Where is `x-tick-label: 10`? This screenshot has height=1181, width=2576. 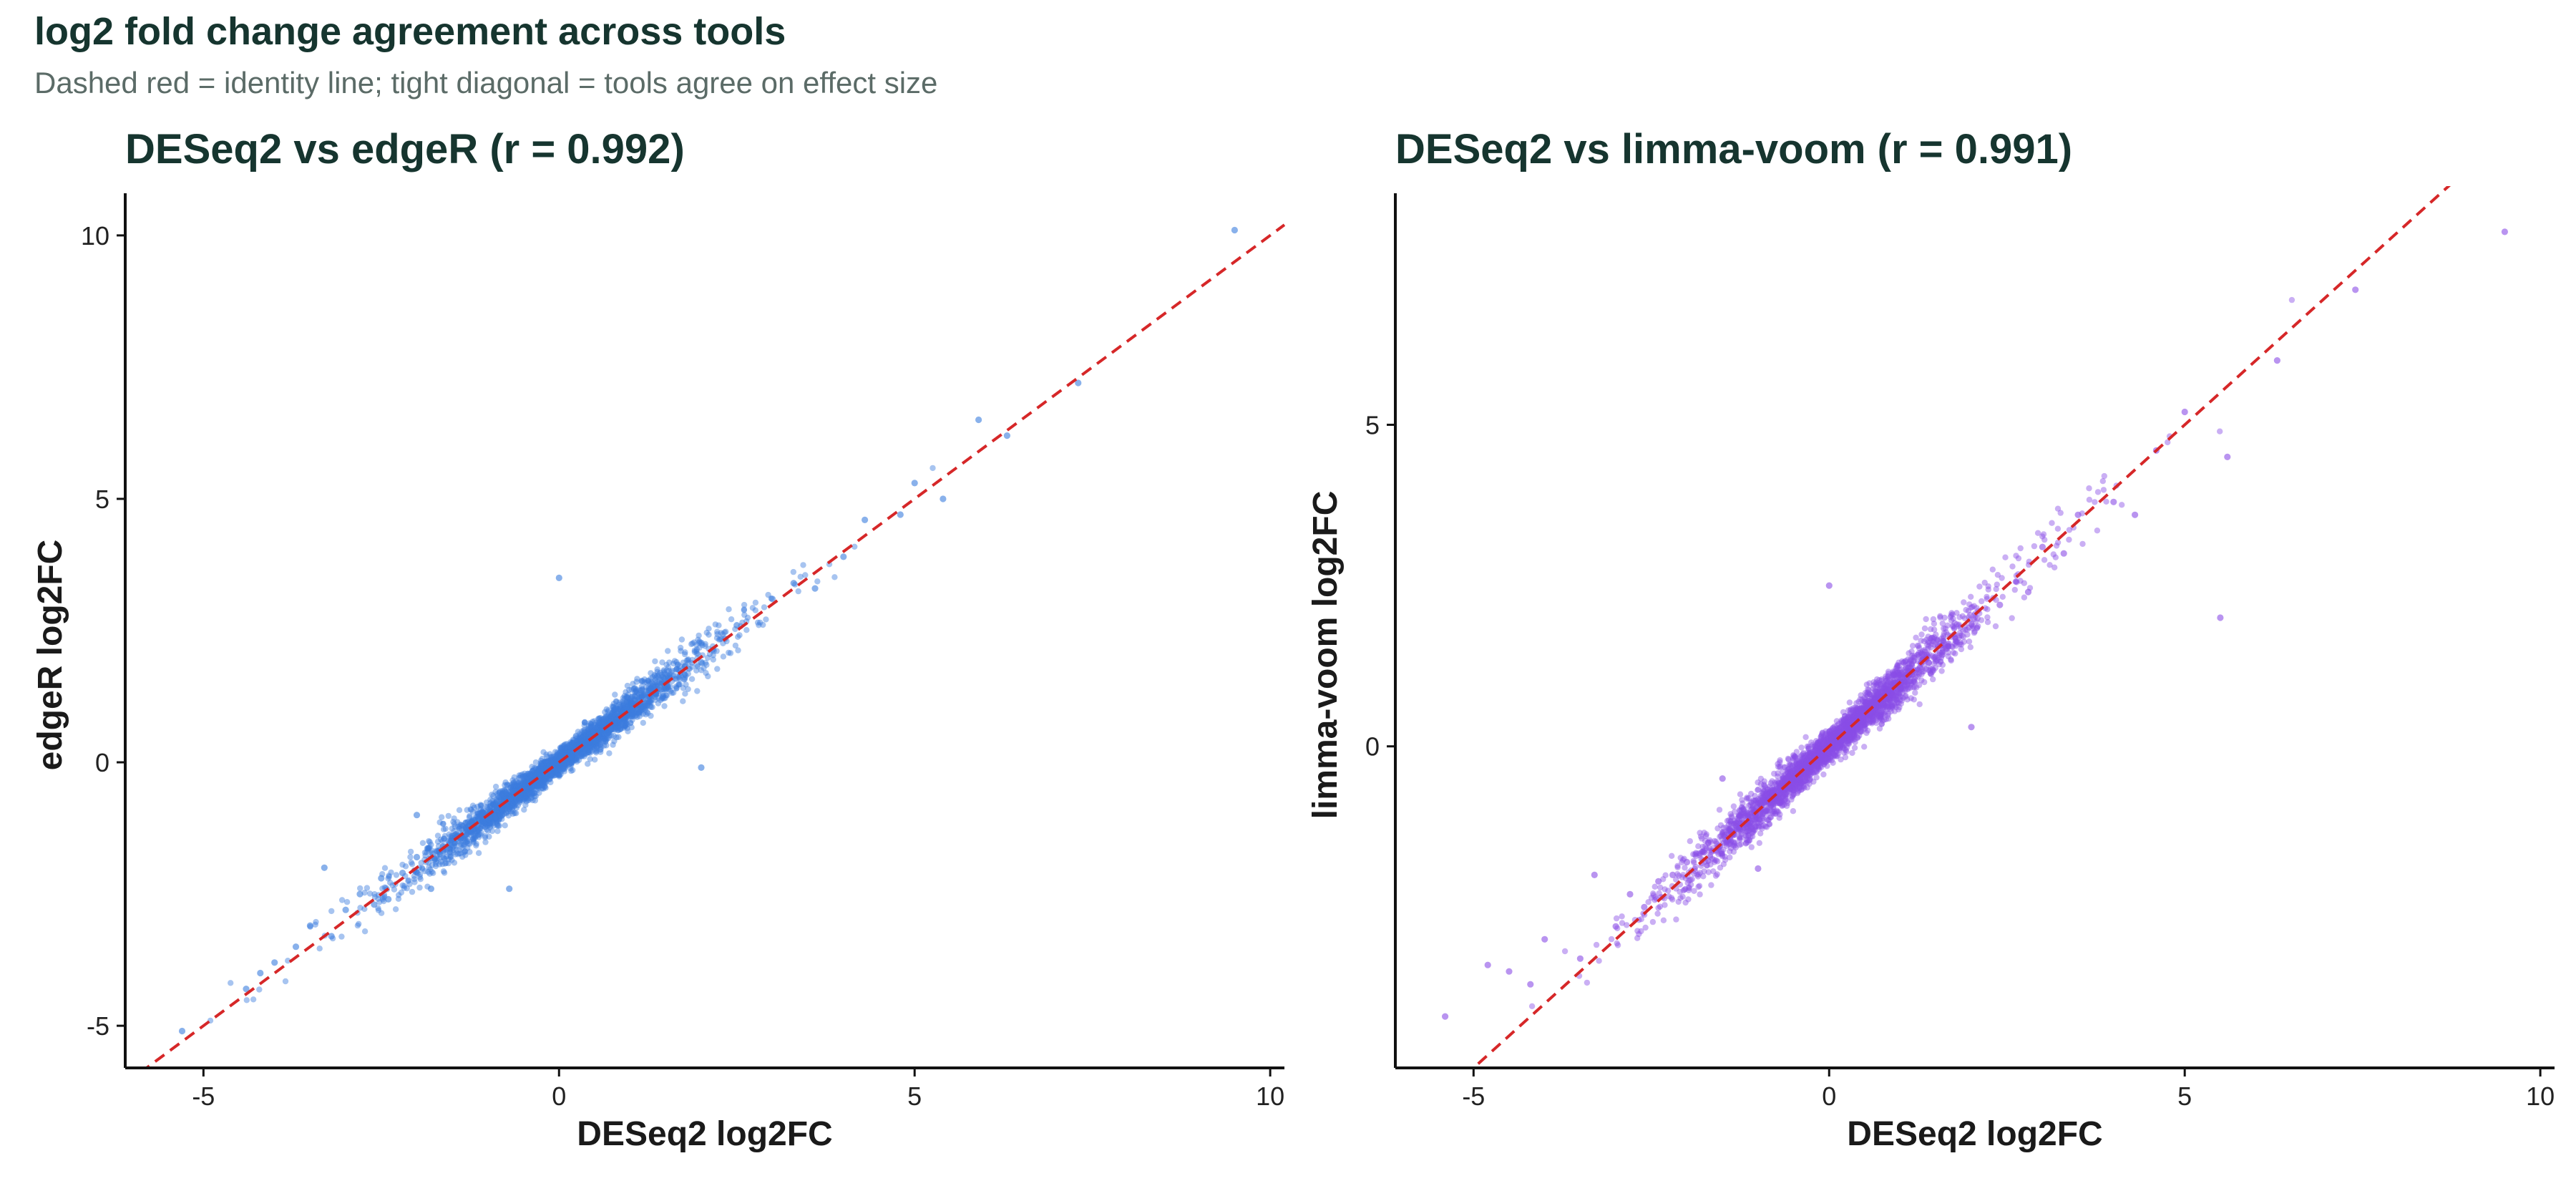
x-tick-label: 10 is located at coordinates (1270, 1096).